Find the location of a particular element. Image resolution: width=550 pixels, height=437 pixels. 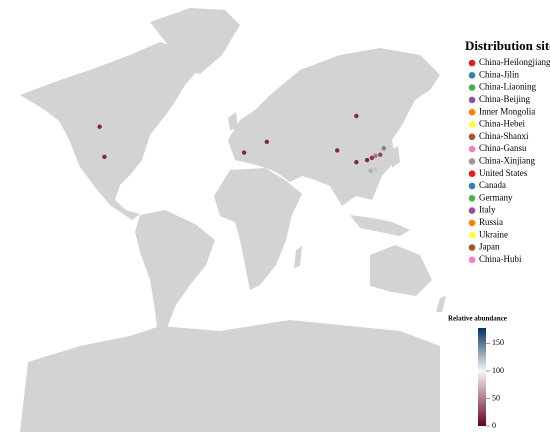

legend-label: Italy is located at coordinates (487, 210).